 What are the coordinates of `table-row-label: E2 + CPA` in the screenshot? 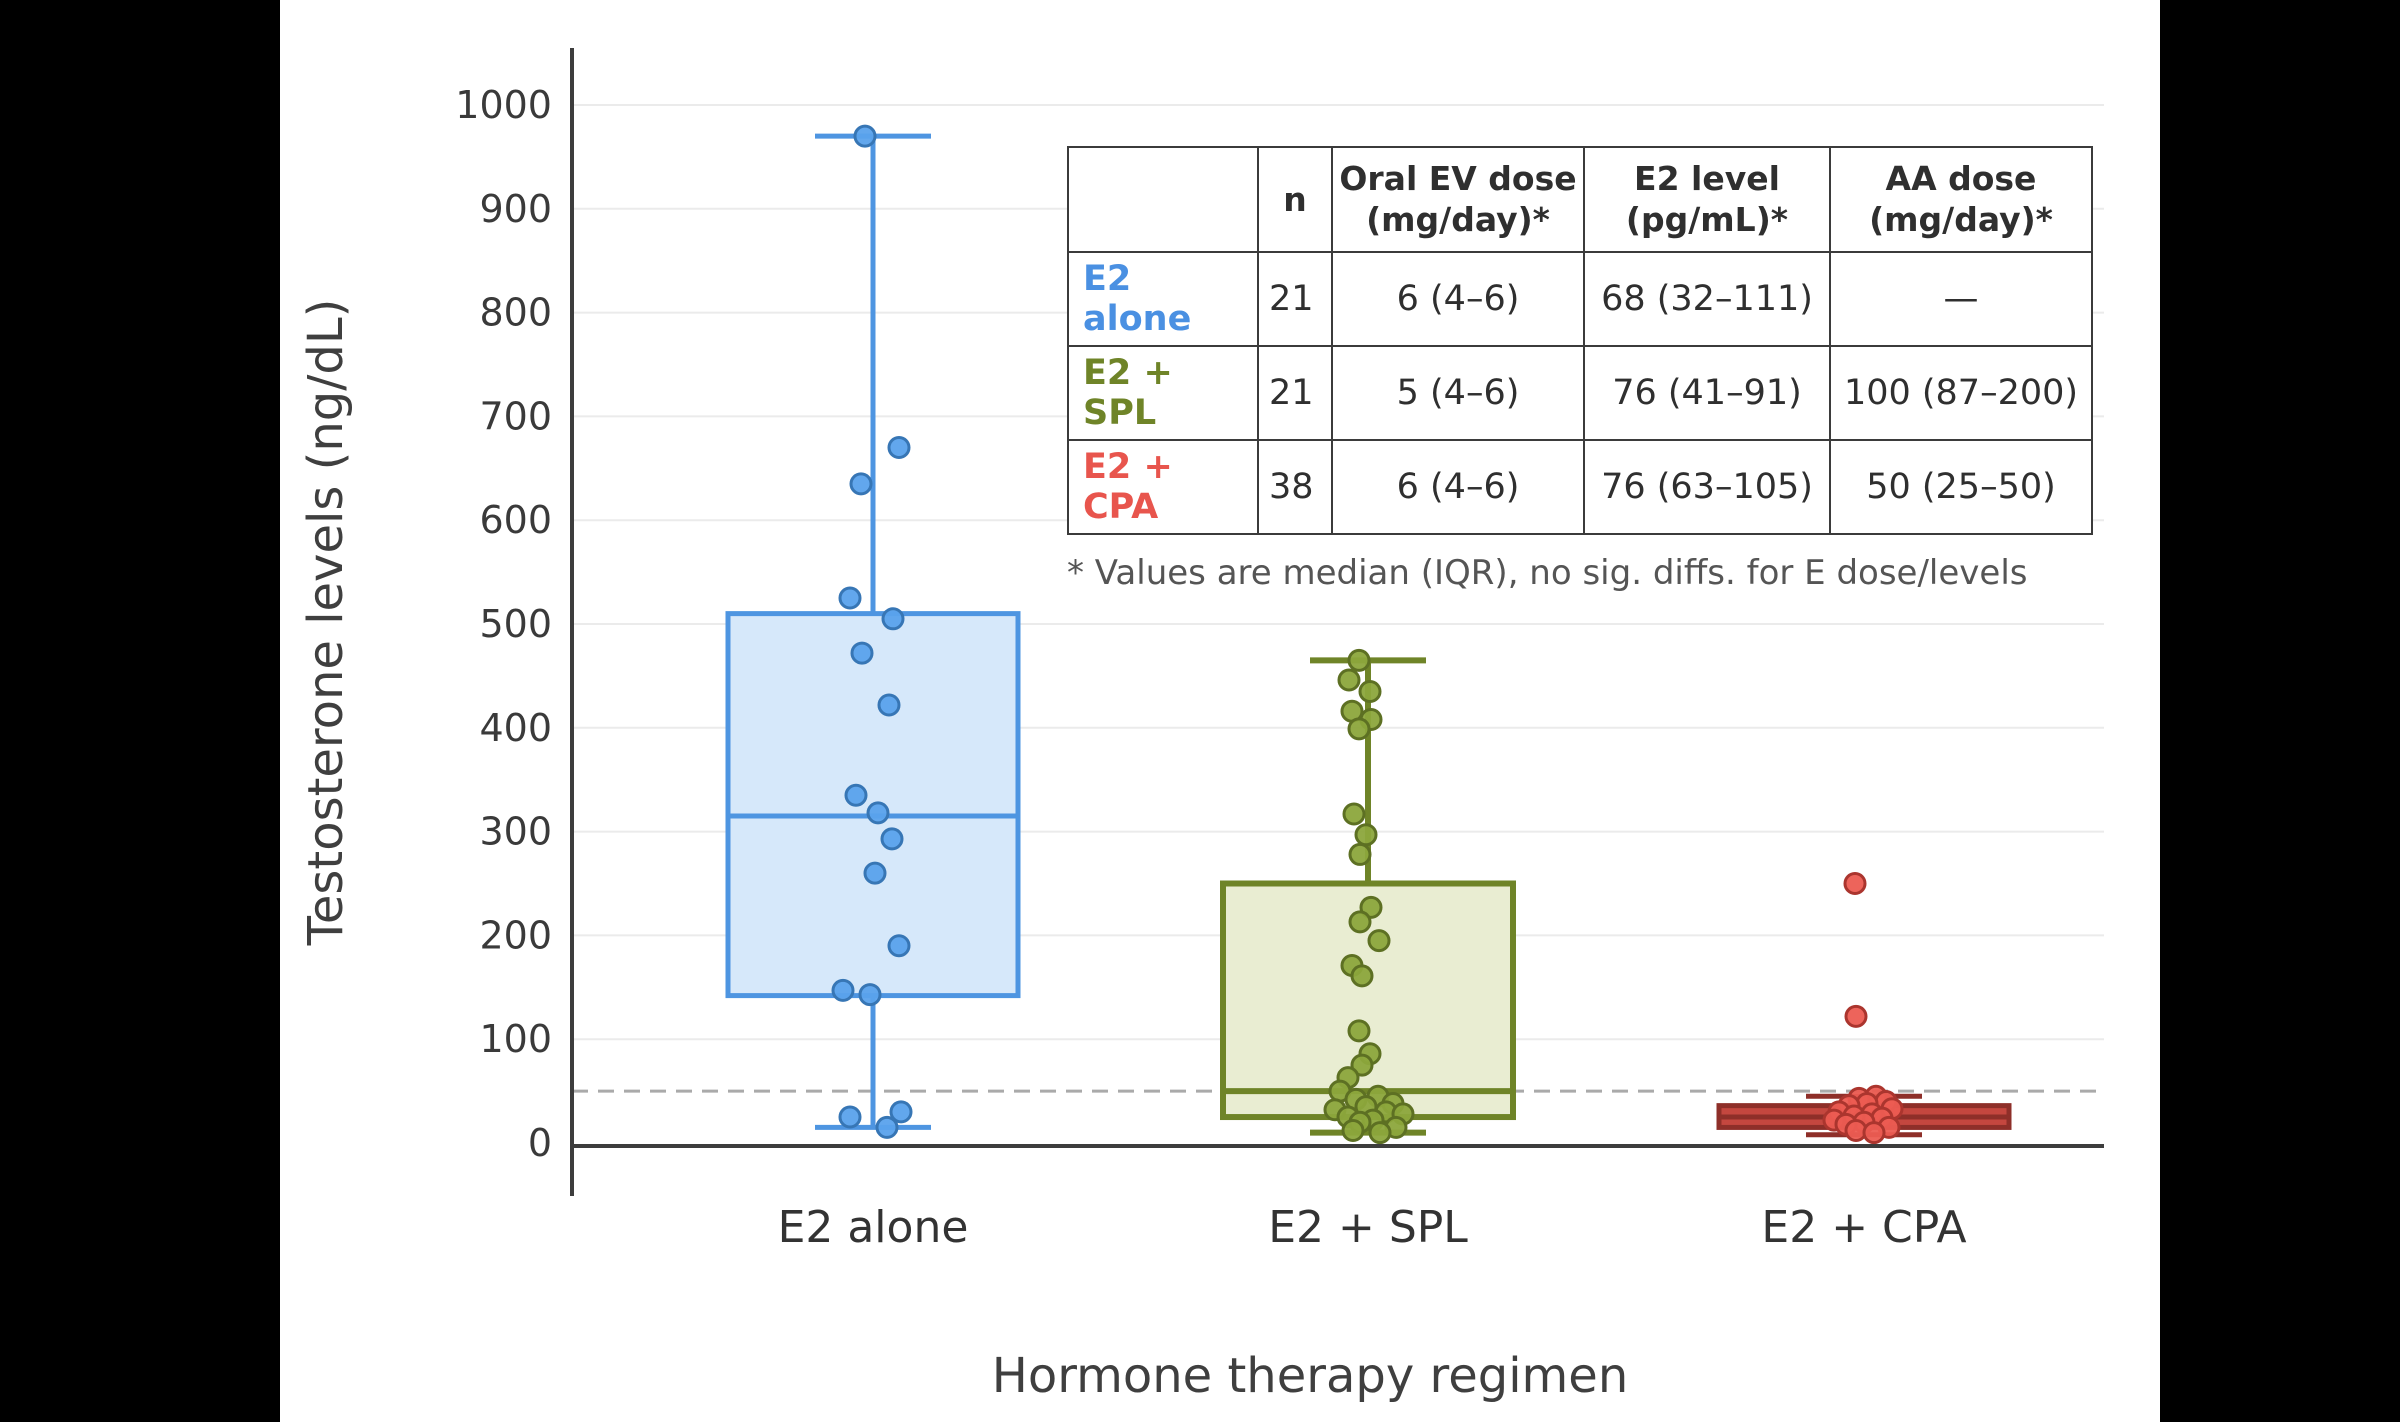 It's located at (1163, 486).